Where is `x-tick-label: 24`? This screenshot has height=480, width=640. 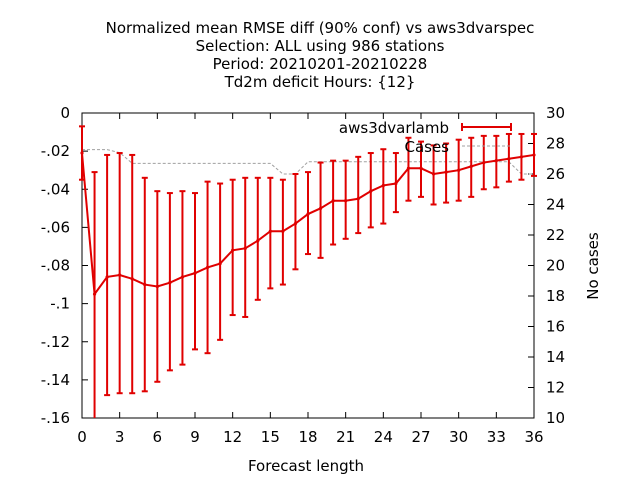
x-tick-label: 24 is located at coordinates (383, 437).